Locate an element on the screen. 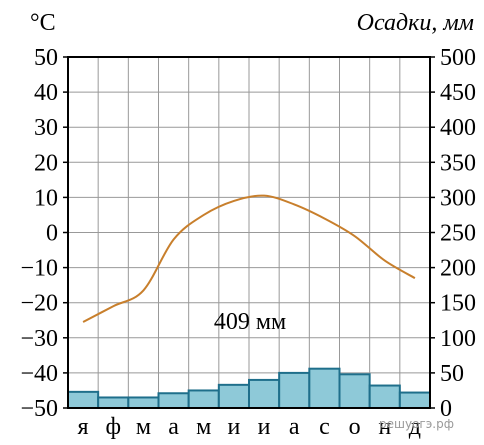 The height and width of the screenshot is (445, 484). left-axis-title: °С is located at coordinates (43, 23).